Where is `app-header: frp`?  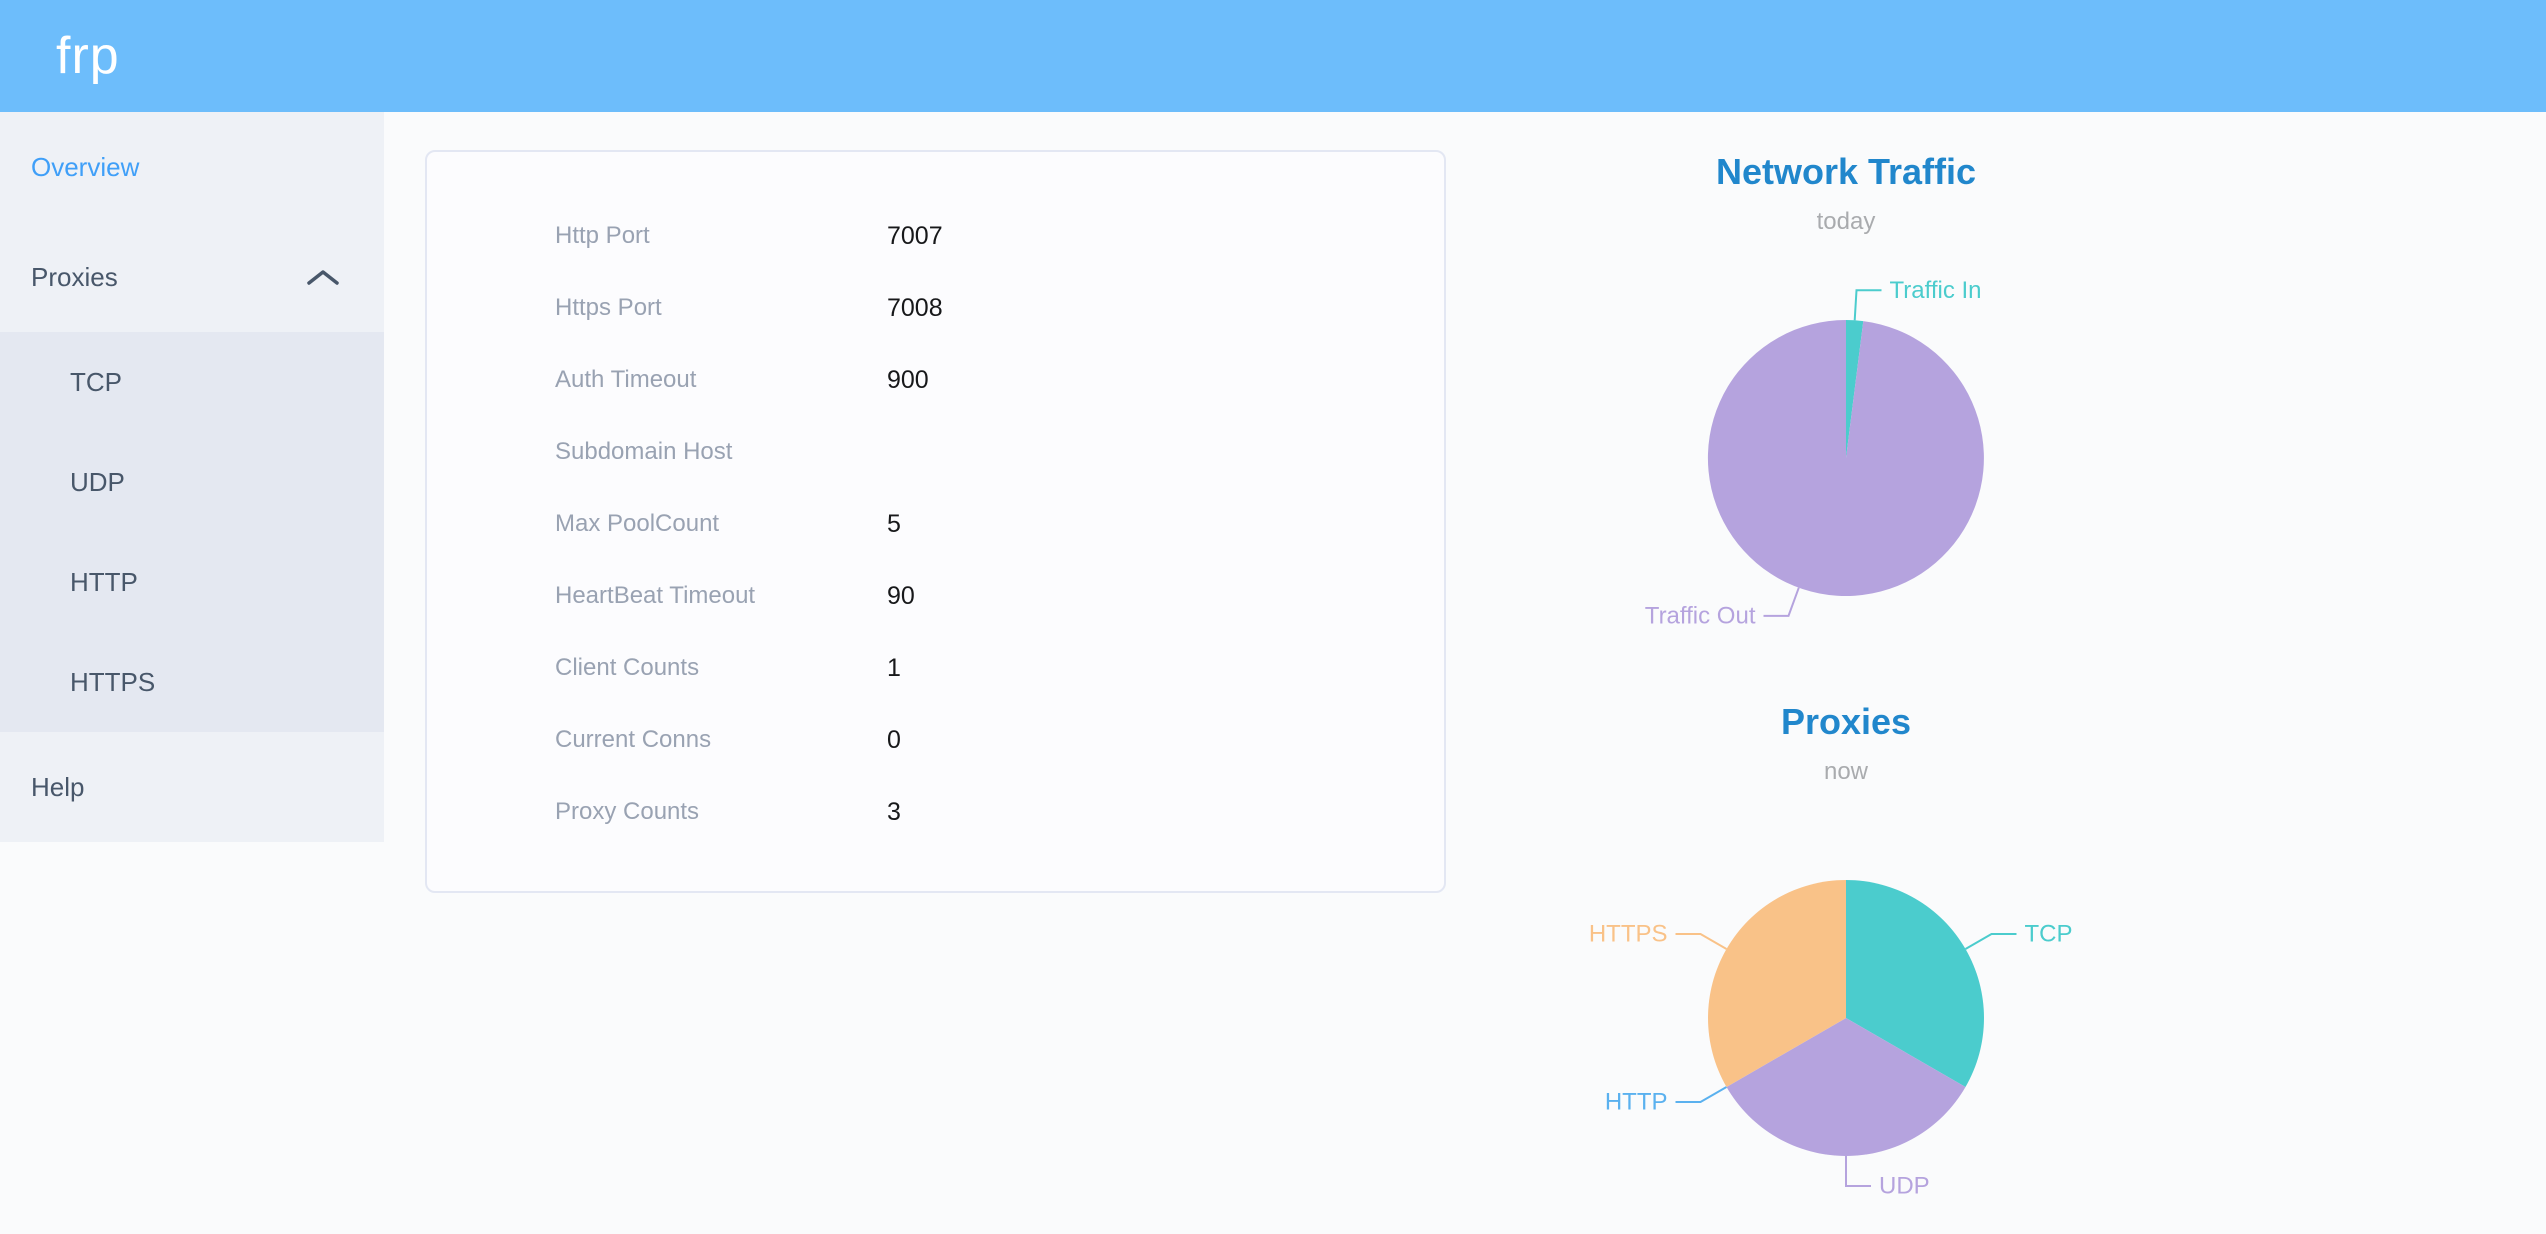 app-header: frp is located at coordinates (1273, 56).